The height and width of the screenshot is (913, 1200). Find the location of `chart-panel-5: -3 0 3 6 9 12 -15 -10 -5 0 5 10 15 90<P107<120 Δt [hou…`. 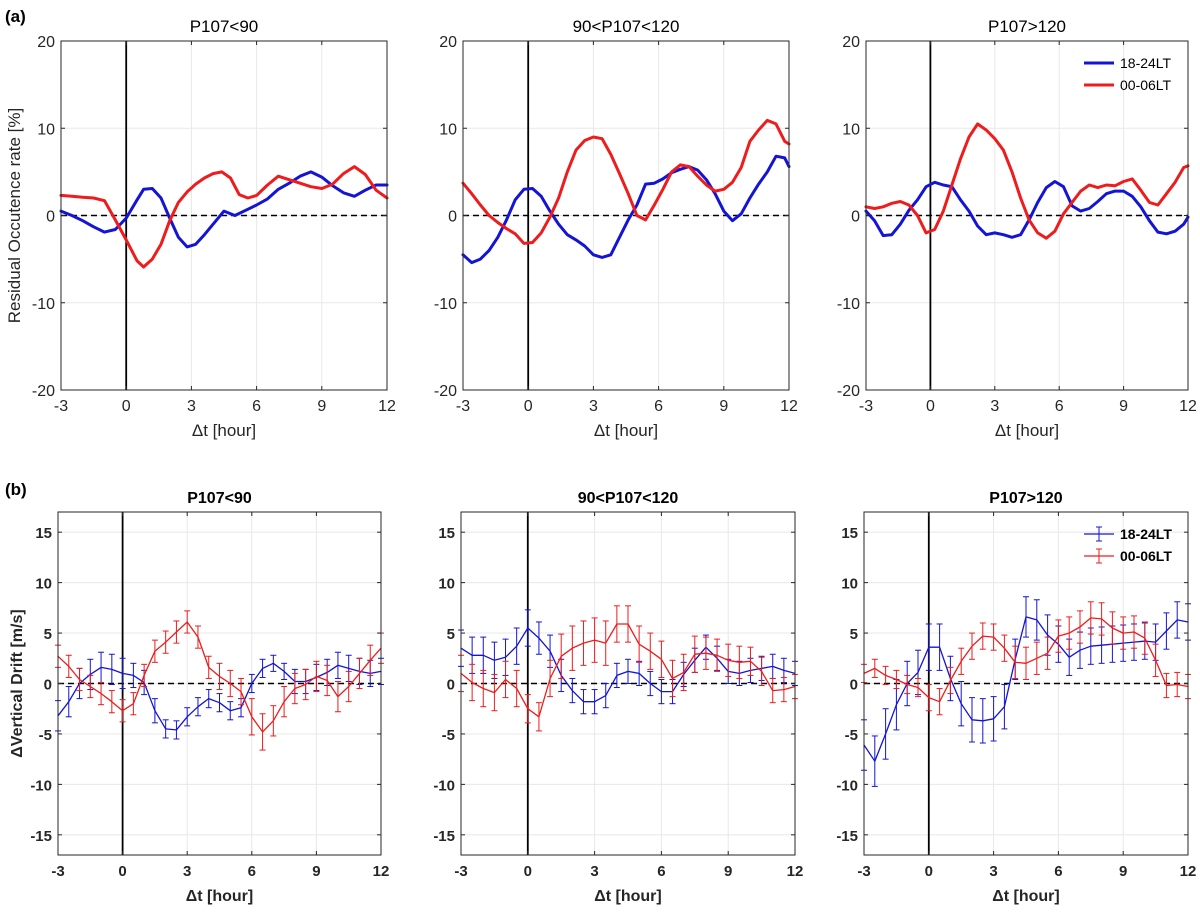

chart-panel-5: -3 0 3 6 9 12 -15 -10 -5 0 5 10 15 90<P107<120 Δt [hou… is located at coordinates (618, 697).